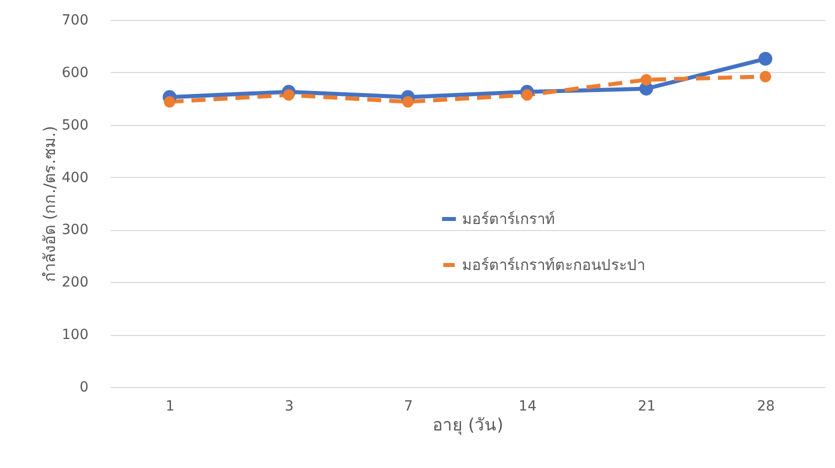 The image size is (835, 468). What do you see at coordinates (84, 388) in the screenshot?
I see `y-tick-label: 0` at bounding box center [84, 388].